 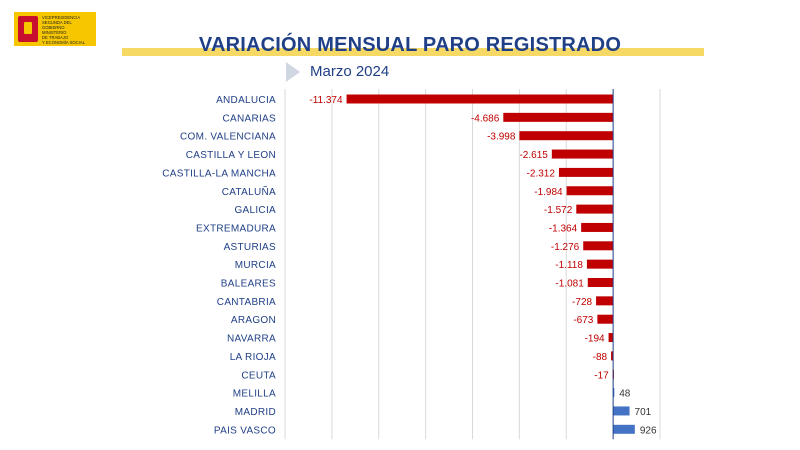 What do you see at coordinates (648, 430) in the screenshot?
I see `data-label: 926` at bounding box center [648, 430].